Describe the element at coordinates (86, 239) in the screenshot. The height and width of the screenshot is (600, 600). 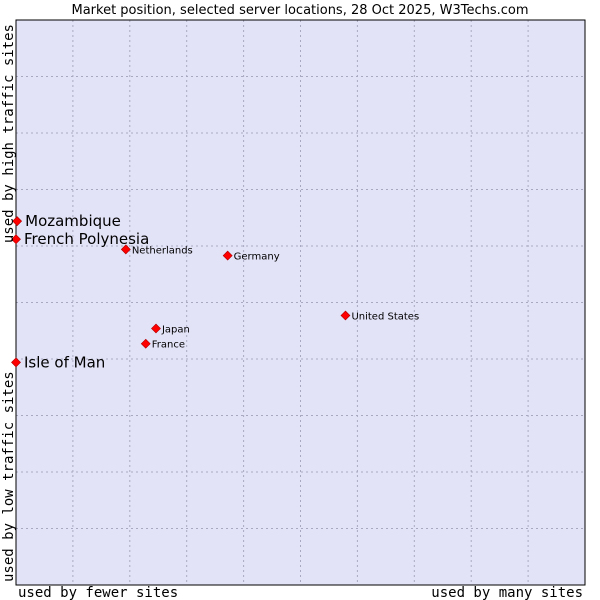
I see `point-label-french-polynesia: French Polynesia` at that location.